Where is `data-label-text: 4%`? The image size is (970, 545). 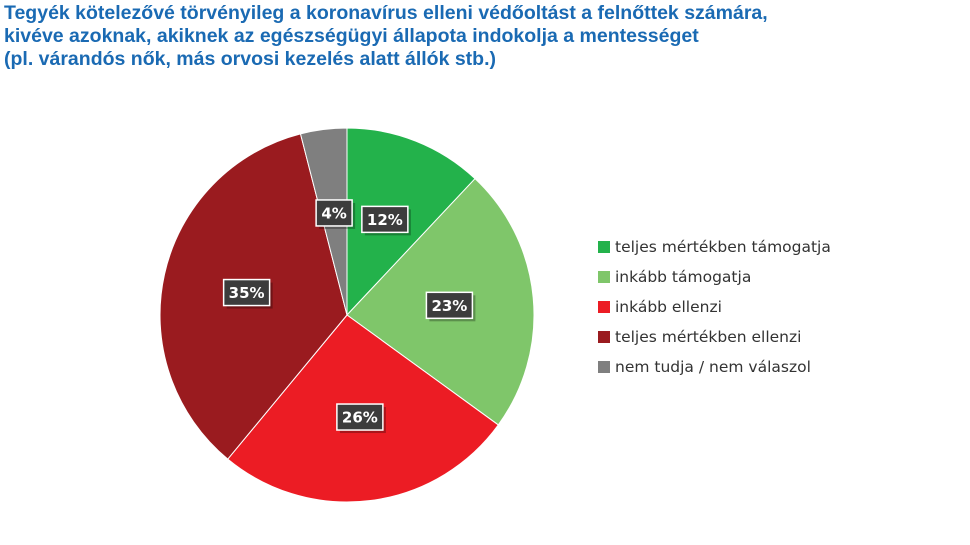 data-label-text: 4% is located at coordinates (333, 213).